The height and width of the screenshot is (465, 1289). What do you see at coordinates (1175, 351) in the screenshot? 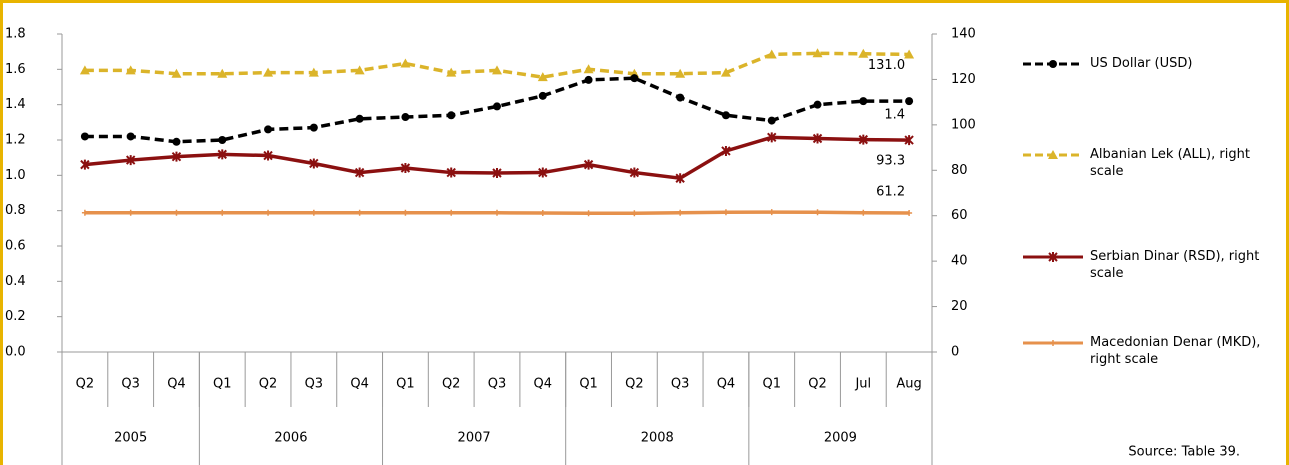
I see `legend-label: Macedonian Denar (MKD), right scale` at bounding box center [1175, 351].